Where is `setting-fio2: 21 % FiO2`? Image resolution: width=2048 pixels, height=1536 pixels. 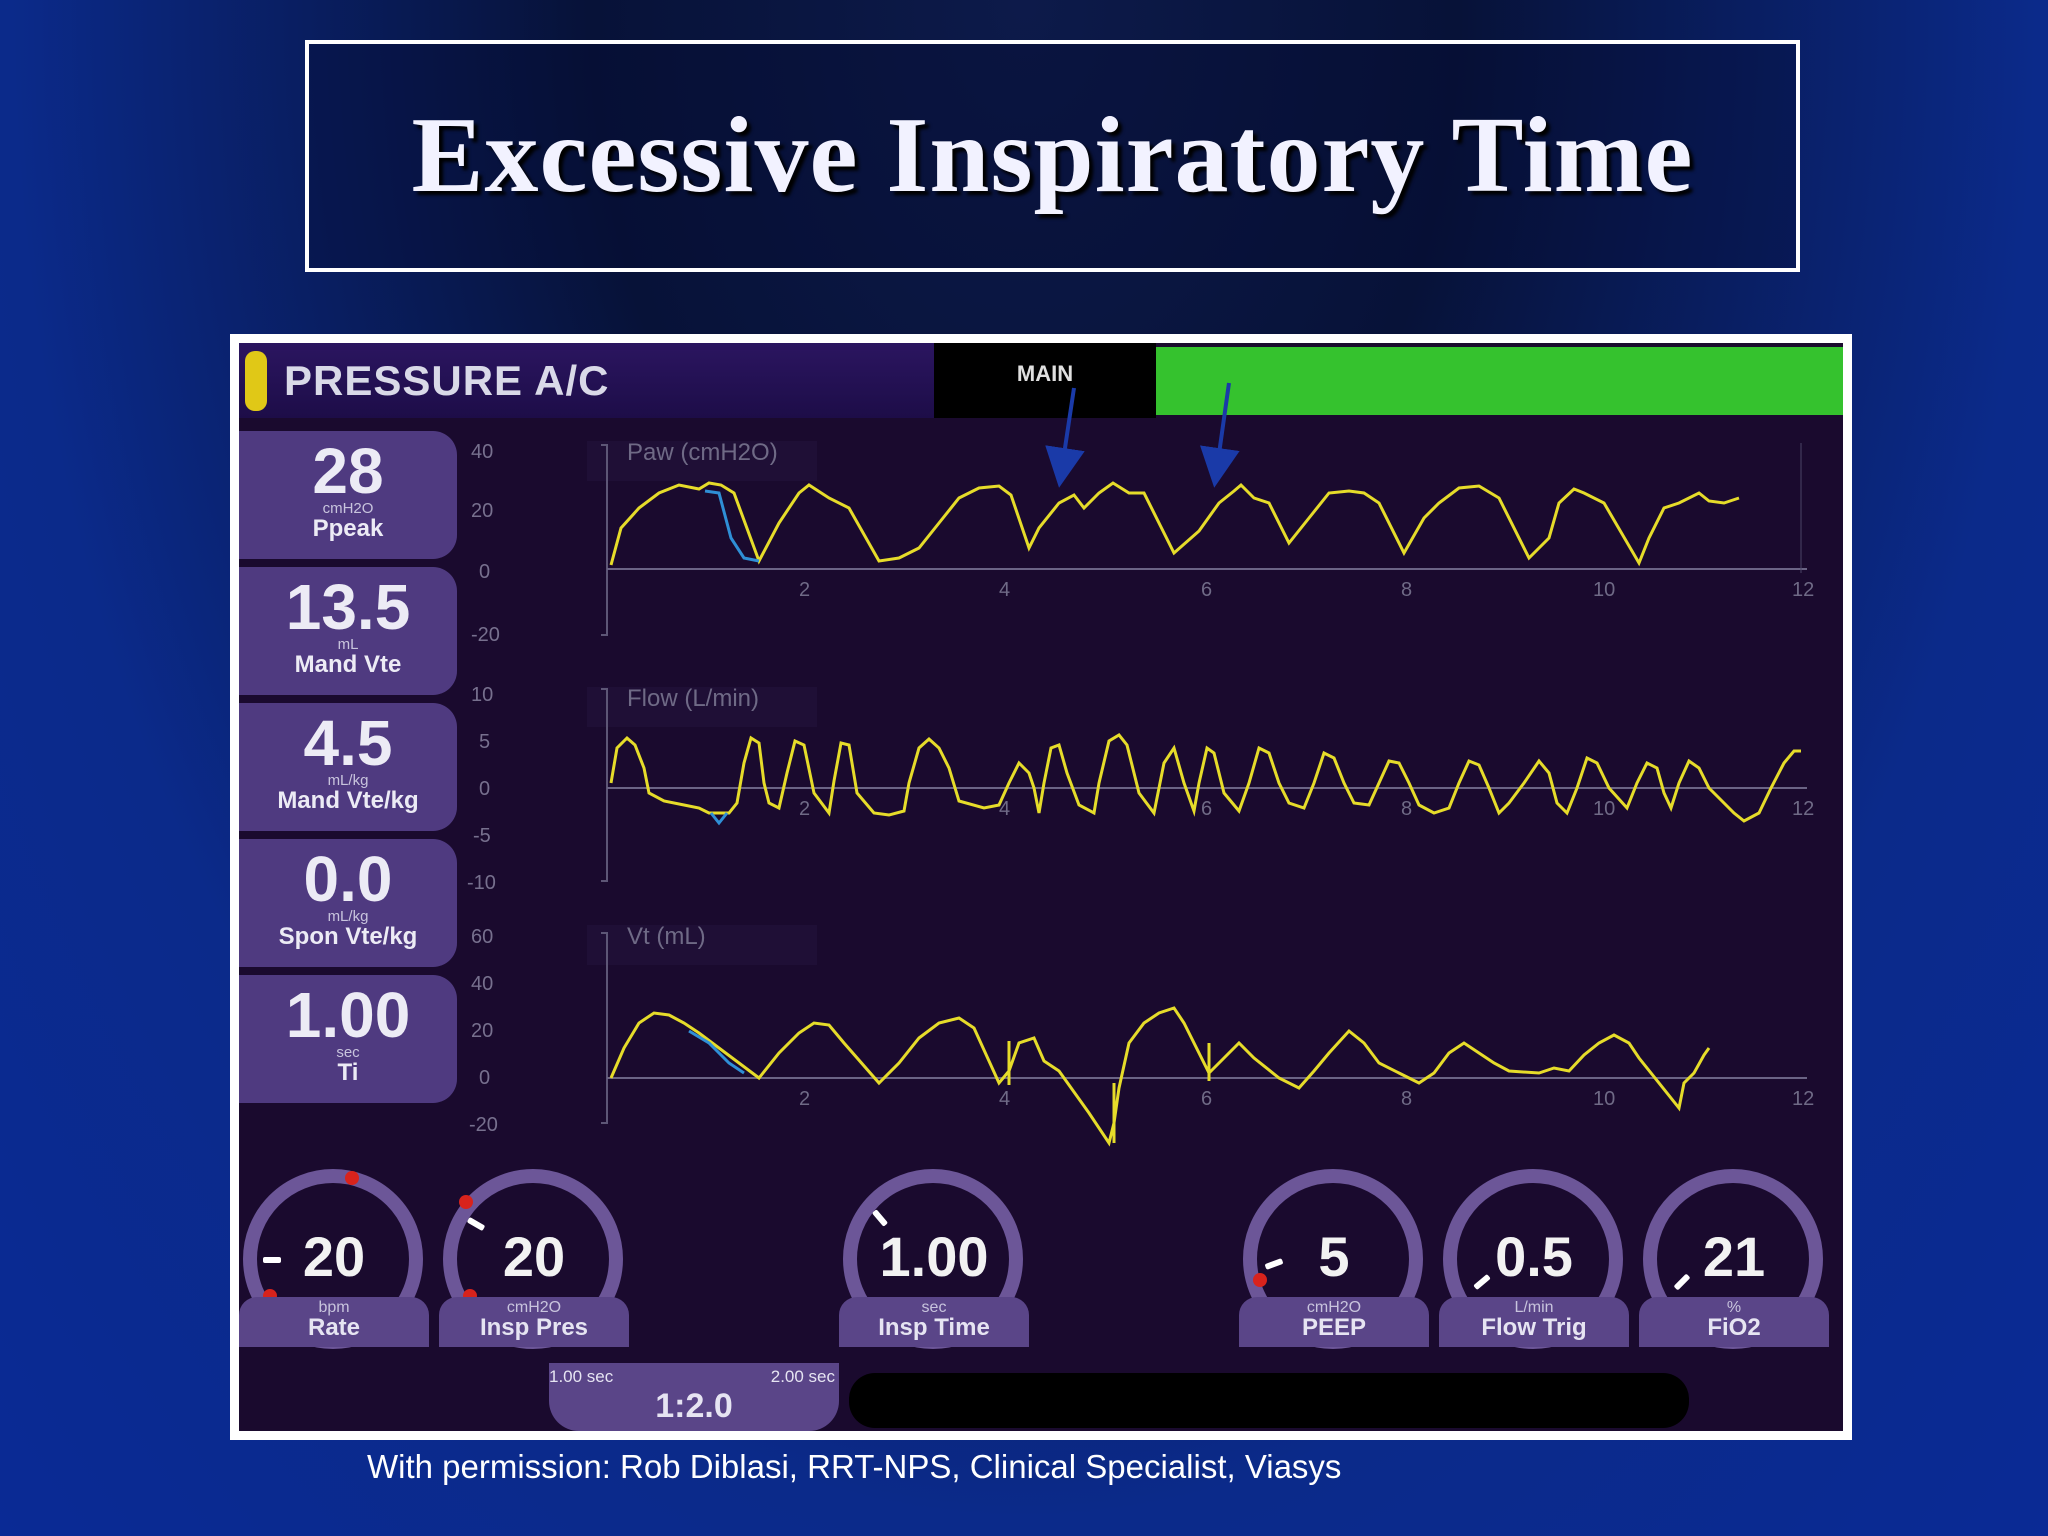
setting-fio2: 21 % FiO2 is located at coordinates (1734, 1269).